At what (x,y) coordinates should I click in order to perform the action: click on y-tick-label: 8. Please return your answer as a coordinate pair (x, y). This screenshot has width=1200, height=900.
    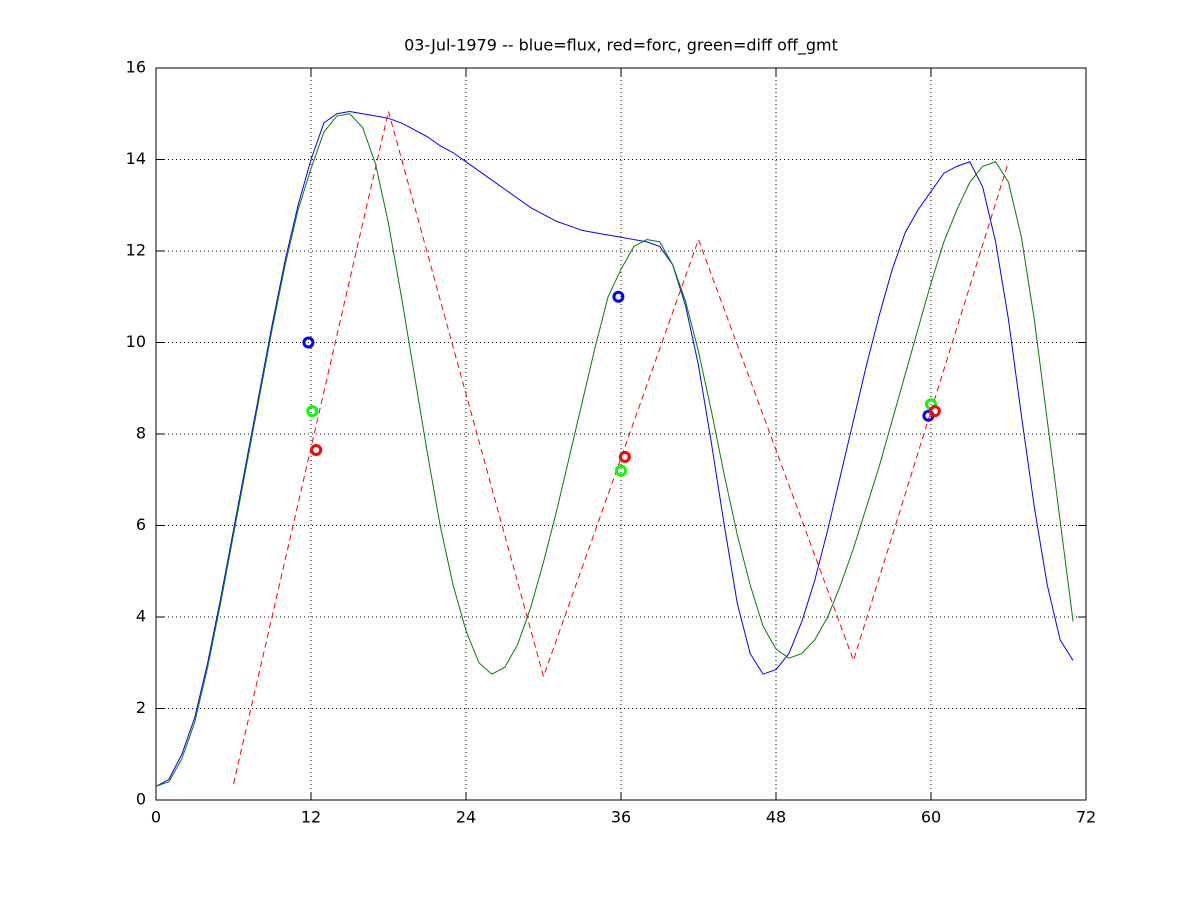
    Looking at the image, I should click on (141, 433).